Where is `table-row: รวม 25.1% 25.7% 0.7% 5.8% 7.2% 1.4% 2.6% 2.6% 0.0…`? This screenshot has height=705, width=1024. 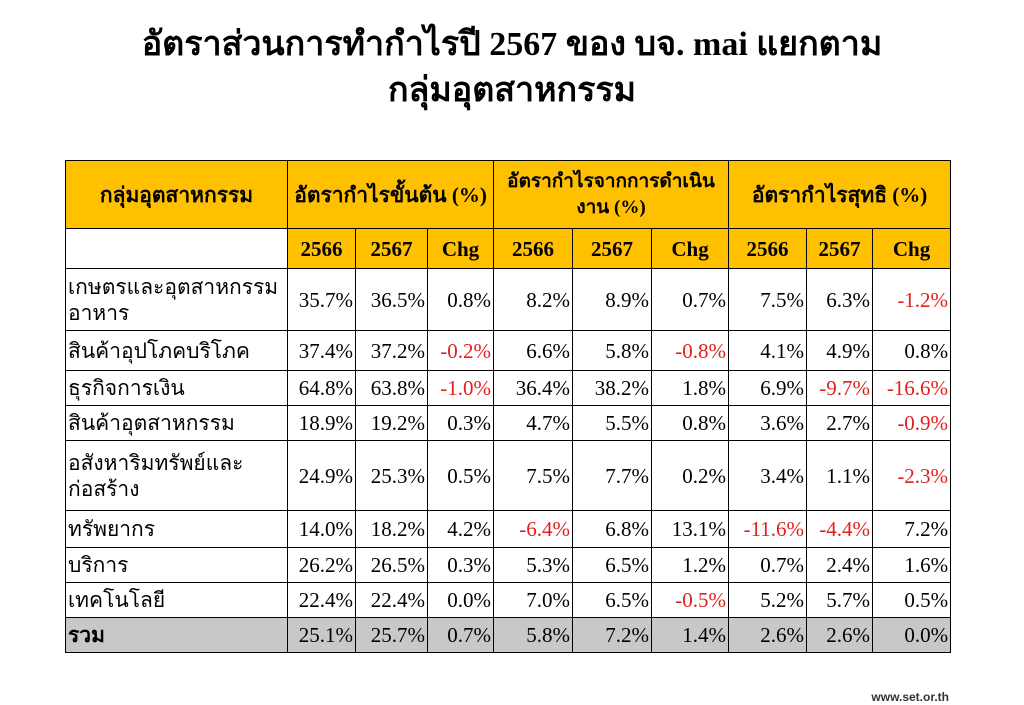 table-row: รวม 25.1% 25.7% 0.7% 5.8% 7.2% 1.4% 2.6% 2.6% 0.0… is located at coordinates (508, 635).